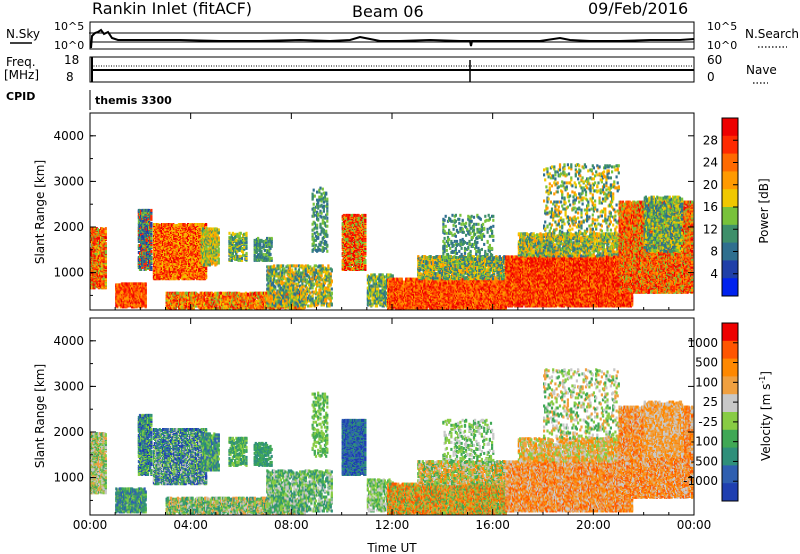  I want to click on nsky-tick-high: 10^5, so click(69, 26).